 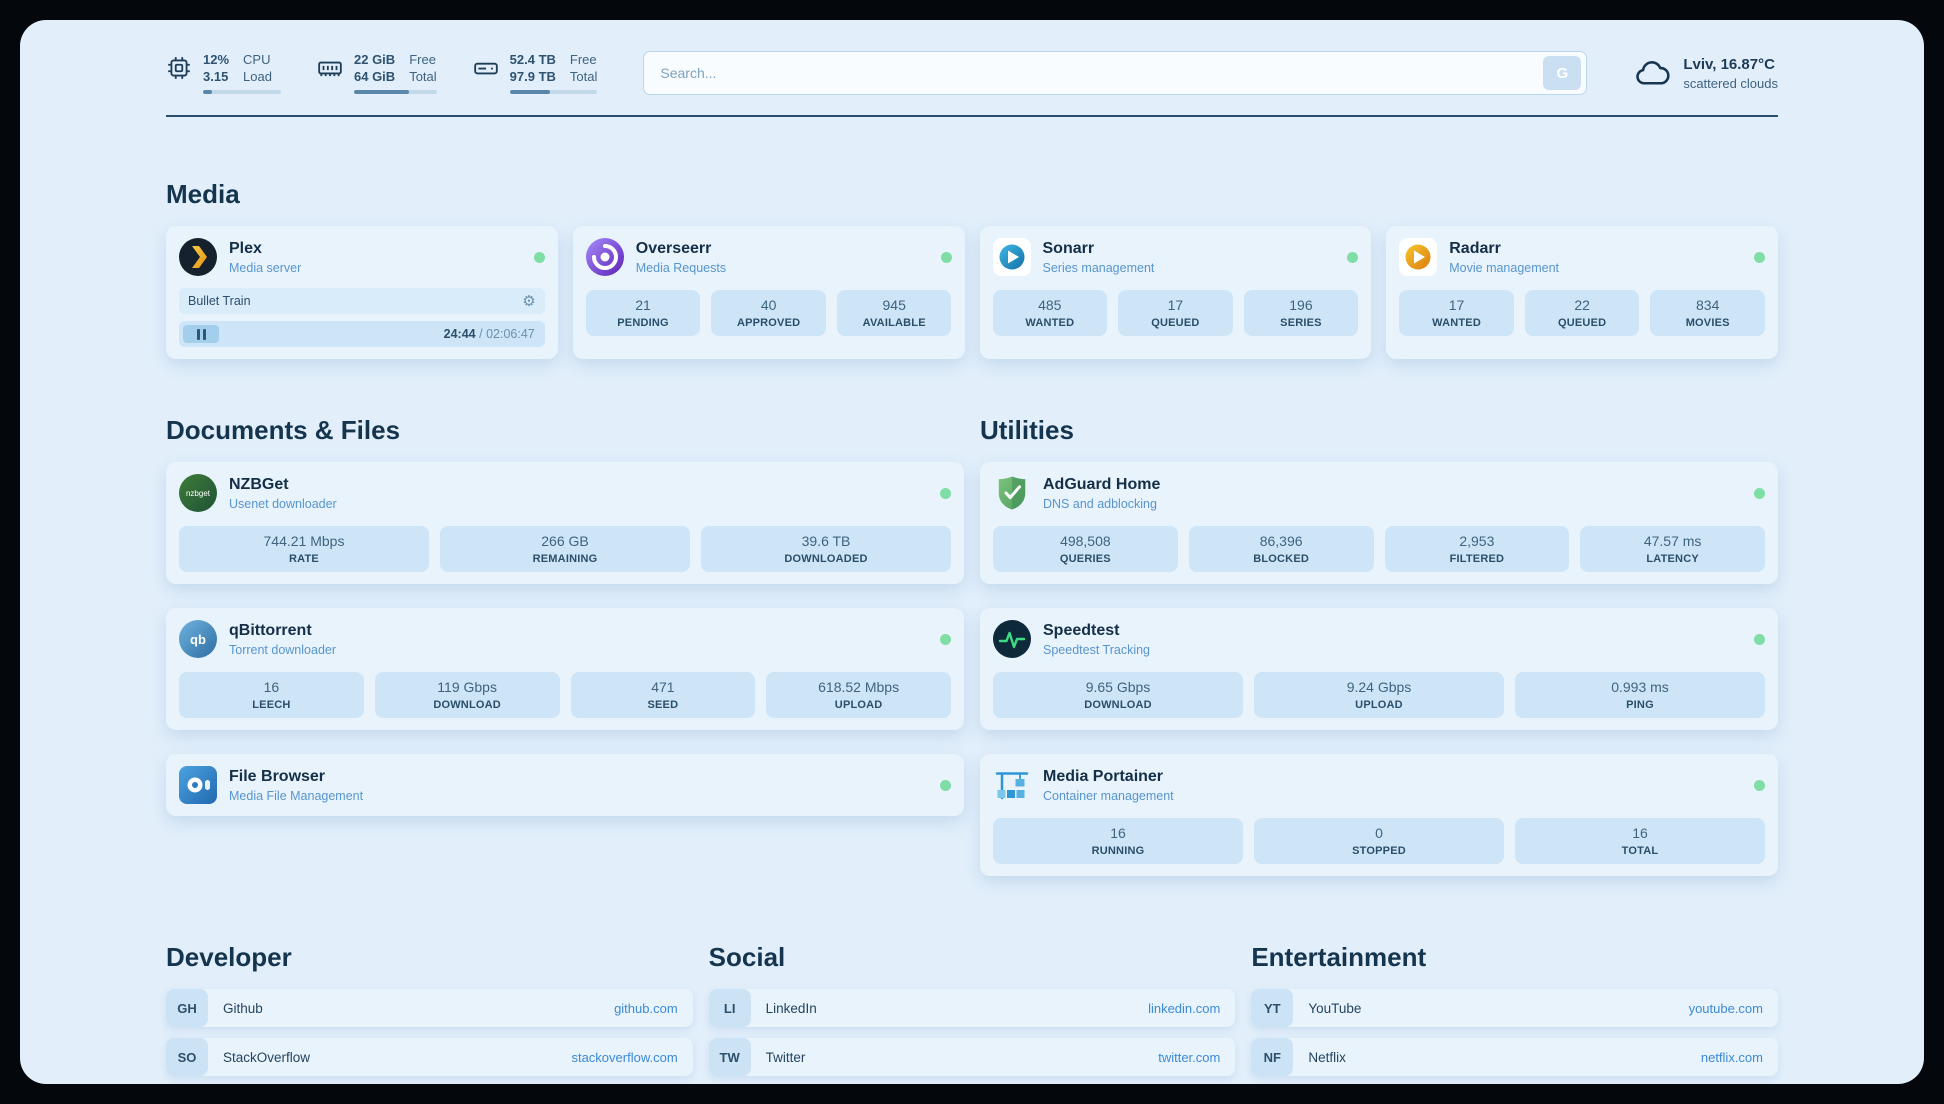 I want to click on bookmark-badge: GH, so click(x=187, y=1008).